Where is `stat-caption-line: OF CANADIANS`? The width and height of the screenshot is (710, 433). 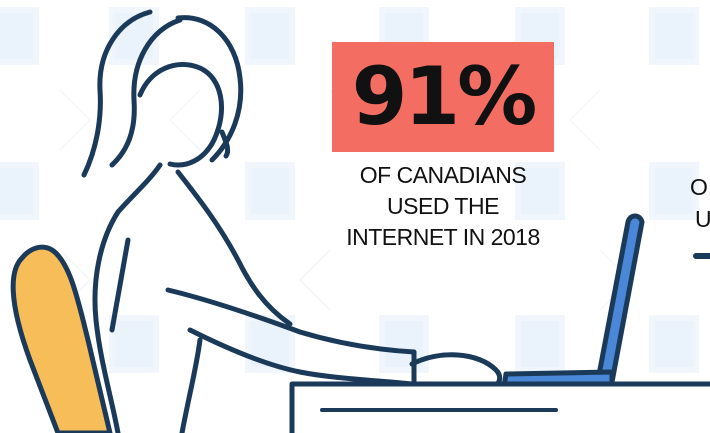
stat-caption-line: OF CANADIANS is located at coordinates (443, 175).